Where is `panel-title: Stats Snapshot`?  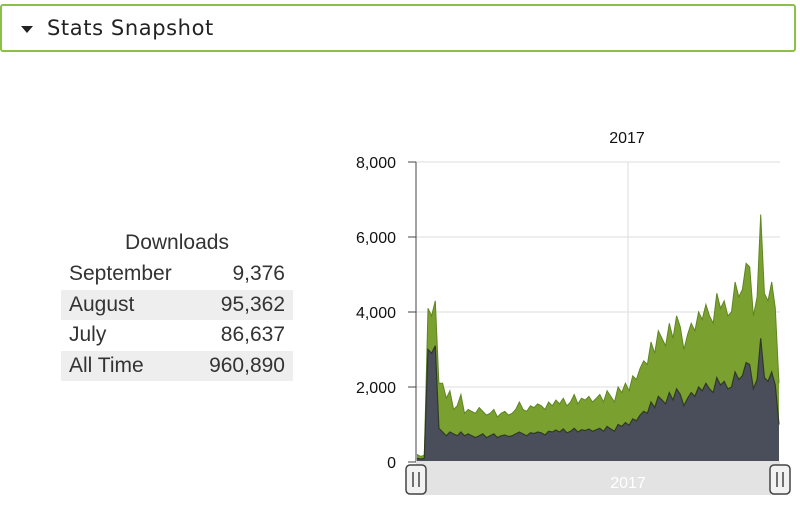
panel-title: Stats Snapshot is located at coordinates (130, 28).